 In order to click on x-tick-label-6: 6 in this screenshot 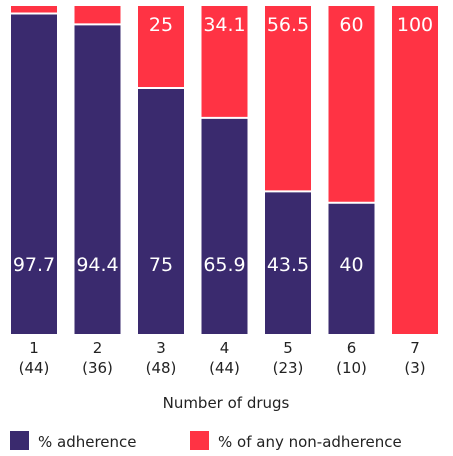, I will do `click(352, 348)`.